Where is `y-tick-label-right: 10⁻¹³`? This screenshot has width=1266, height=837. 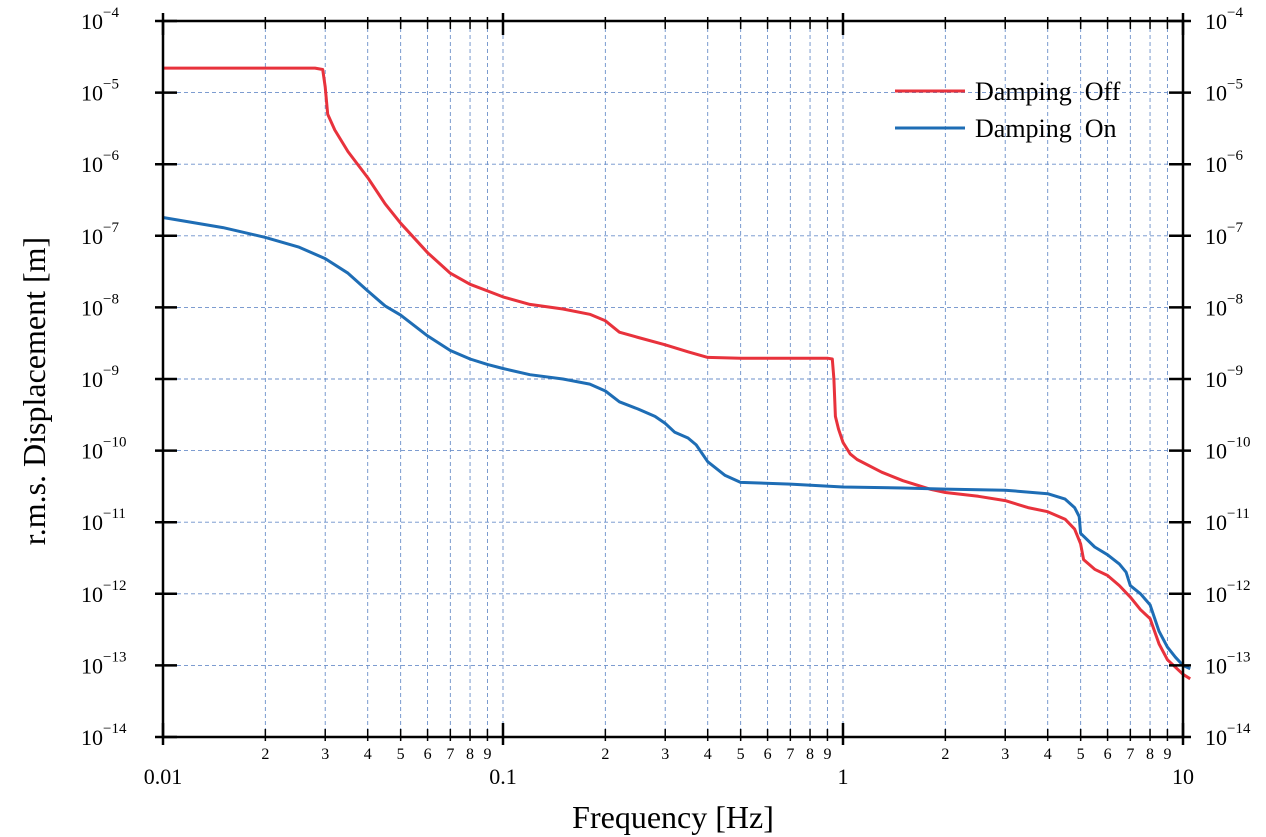 y-tick-label-right: 10⁻¹³ is located at coordinates (1227, 663).